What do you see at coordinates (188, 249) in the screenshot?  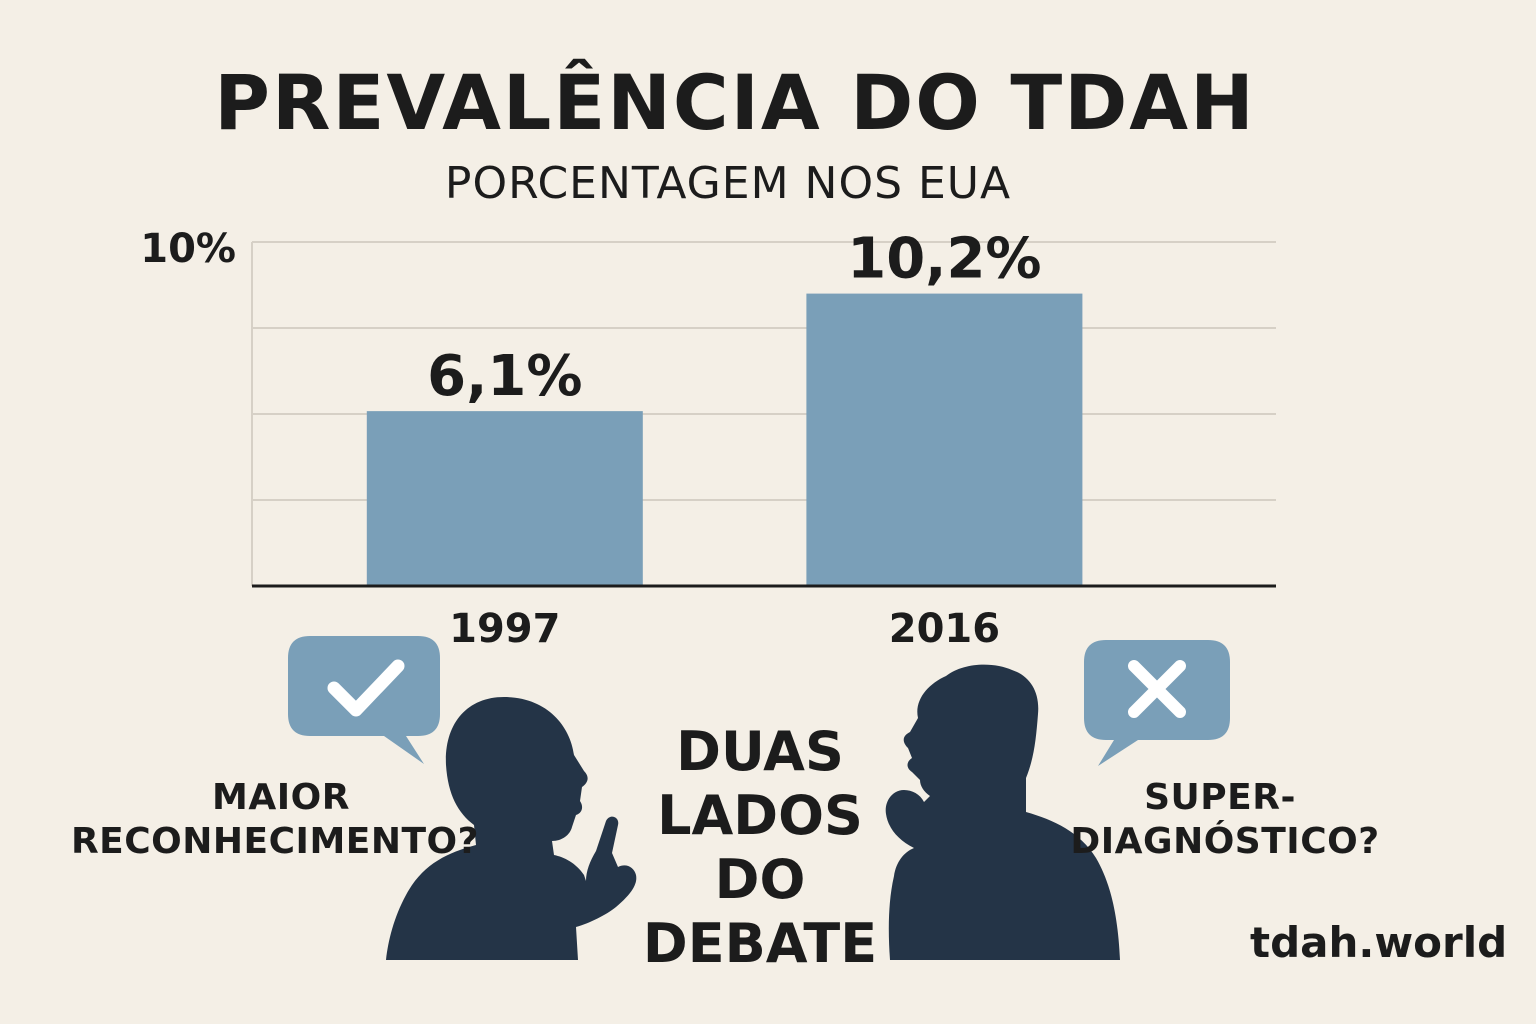 I see `y-tick-label: 10%` at bounding box center [188, 249].